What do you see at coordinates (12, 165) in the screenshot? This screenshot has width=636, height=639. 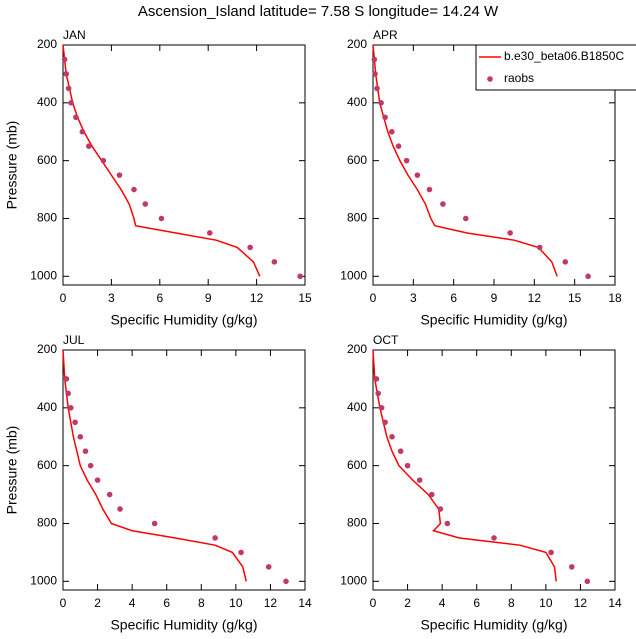 I see `y-axis-label: Pressure (mb)` at bounding box center [12, 165].